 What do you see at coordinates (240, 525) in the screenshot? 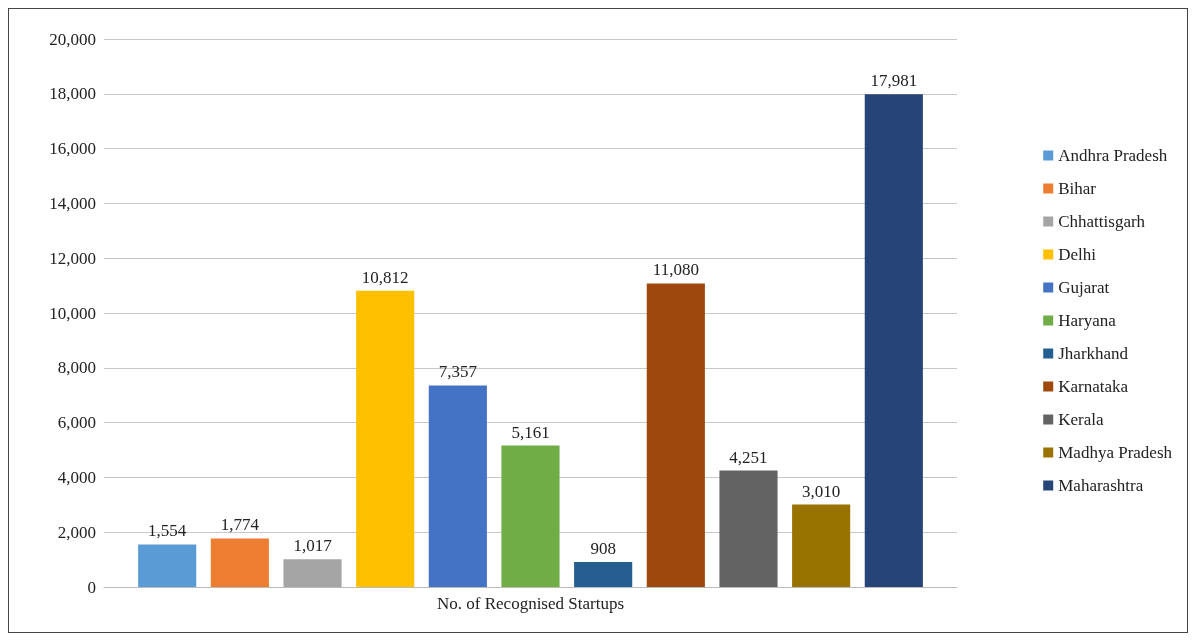
I see `data-label: 1,774` at bounding box center [240, 525].